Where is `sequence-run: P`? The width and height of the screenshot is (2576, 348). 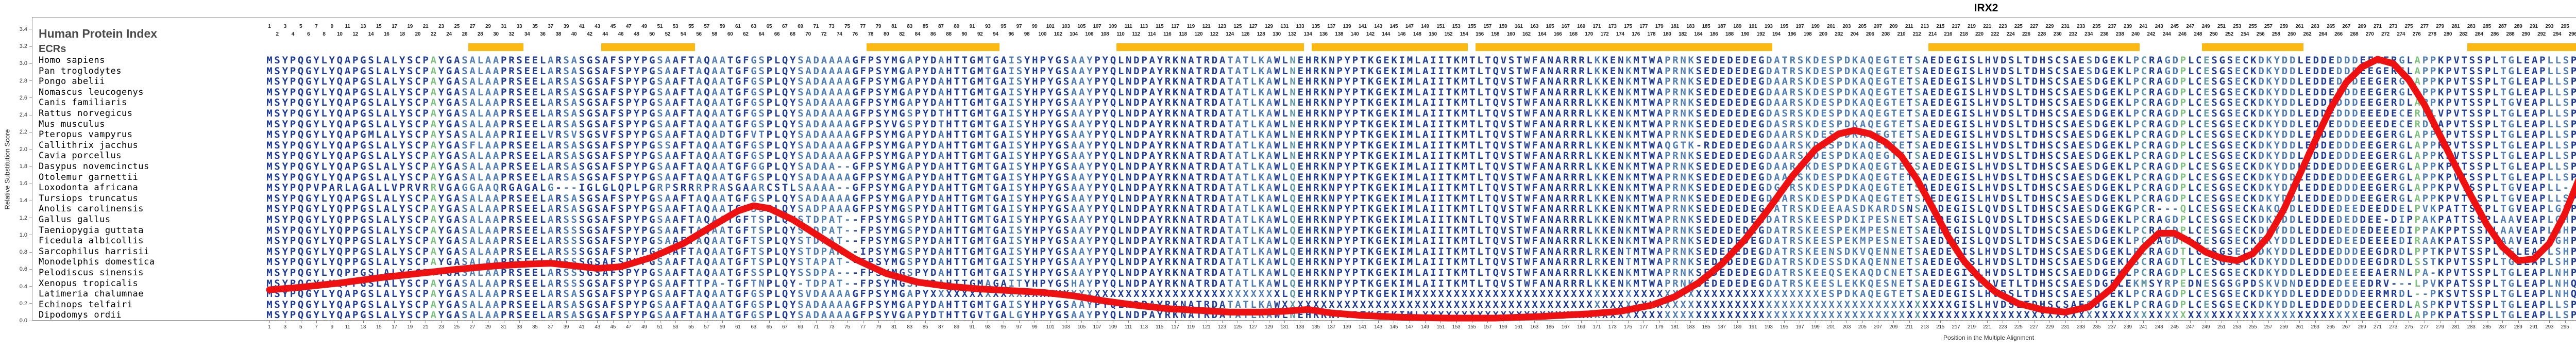
sequence-run: P is located at coordinates (2184, 71).